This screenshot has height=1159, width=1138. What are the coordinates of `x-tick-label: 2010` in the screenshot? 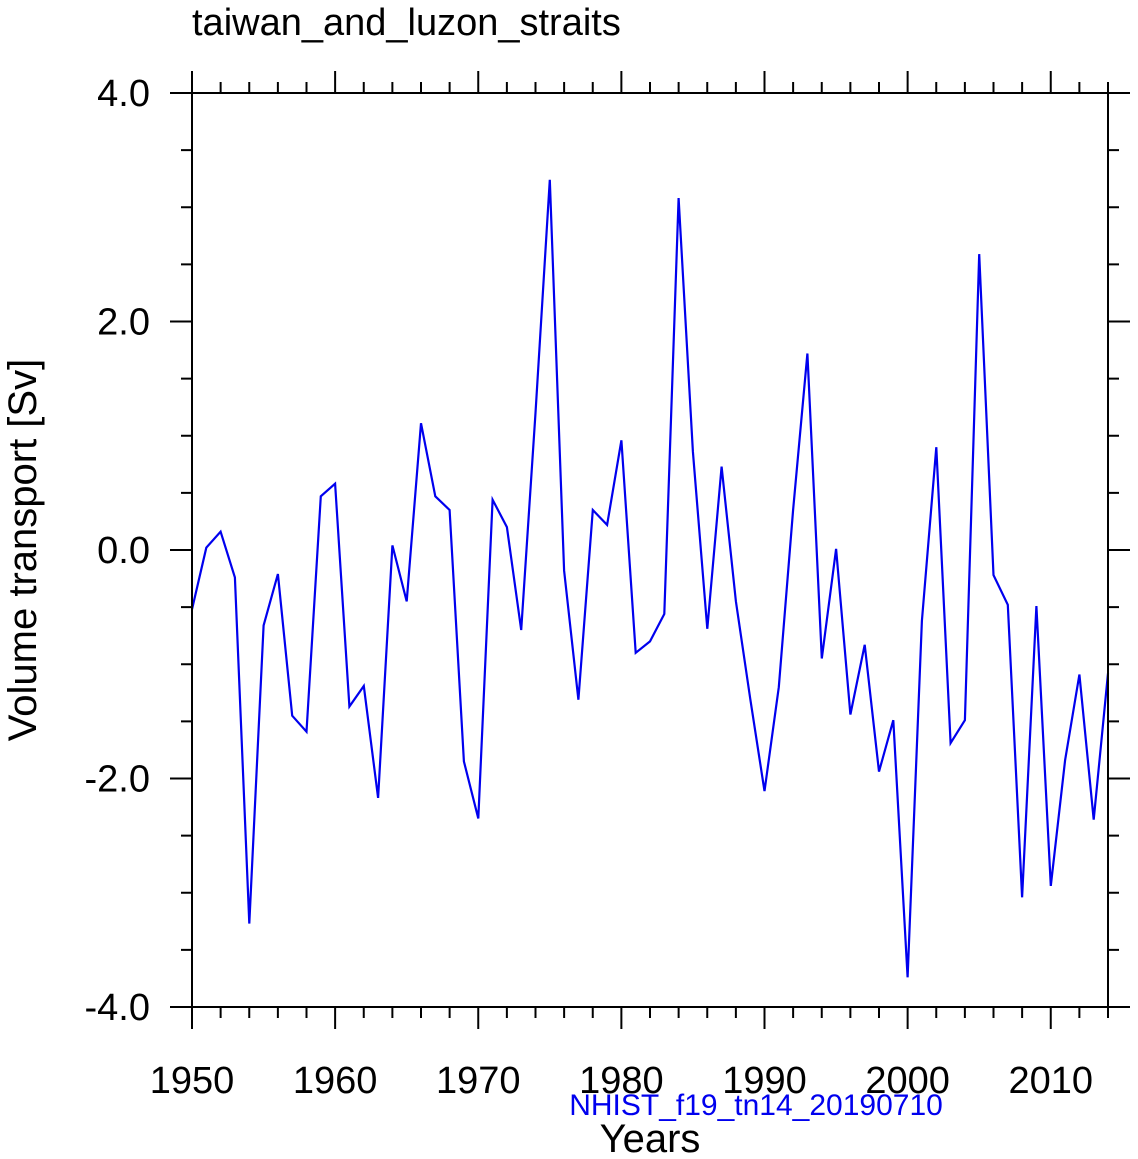 It's located at (1050, 1081).